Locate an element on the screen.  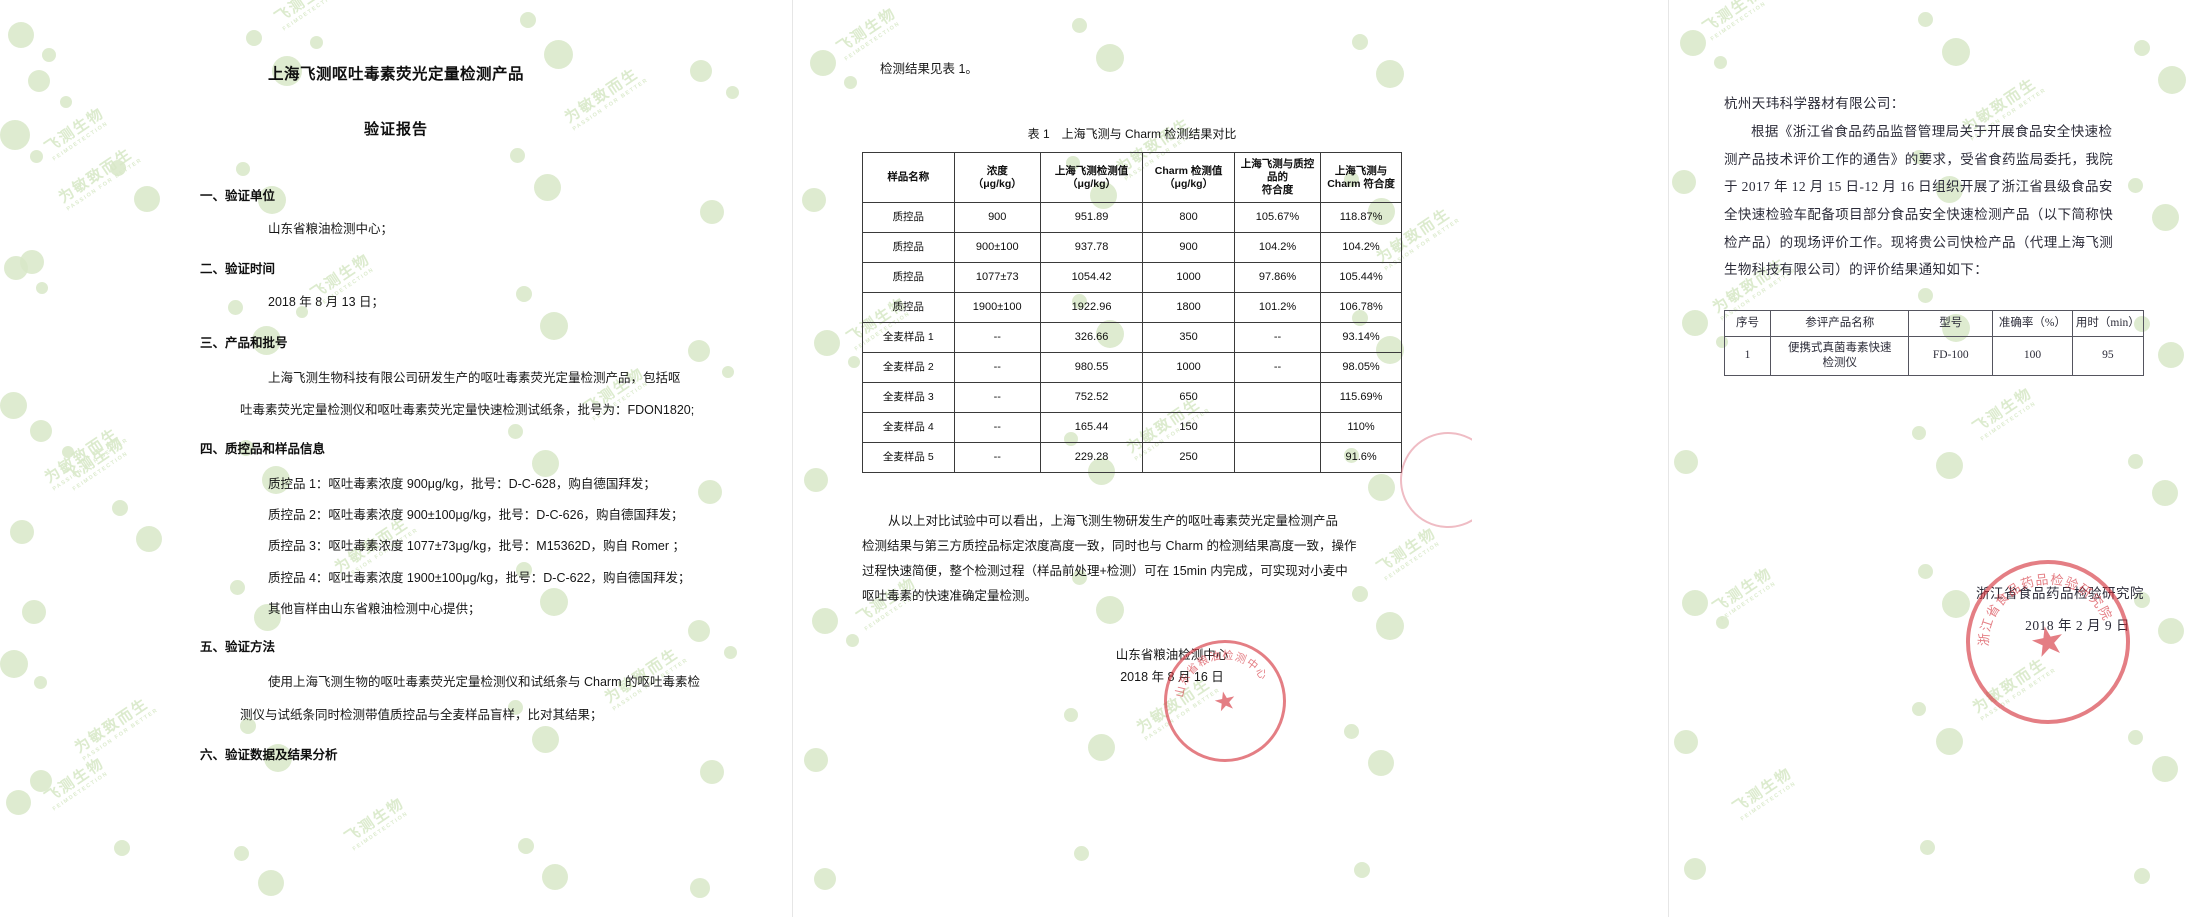
section-line: 上海飞测生物科技有限公司研发生产的呕吐毒素荧光定量检测产品，包括呕 is located at coordinates (474, 377).